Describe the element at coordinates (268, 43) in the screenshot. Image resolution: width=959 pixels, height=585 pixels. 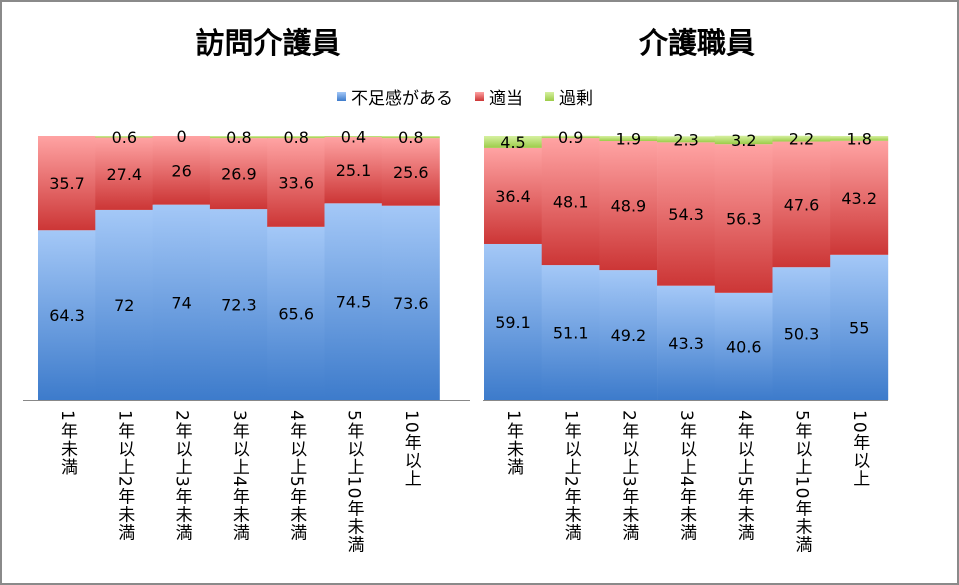
I see `chart-title-home-care: 訪問介護員` at that location.